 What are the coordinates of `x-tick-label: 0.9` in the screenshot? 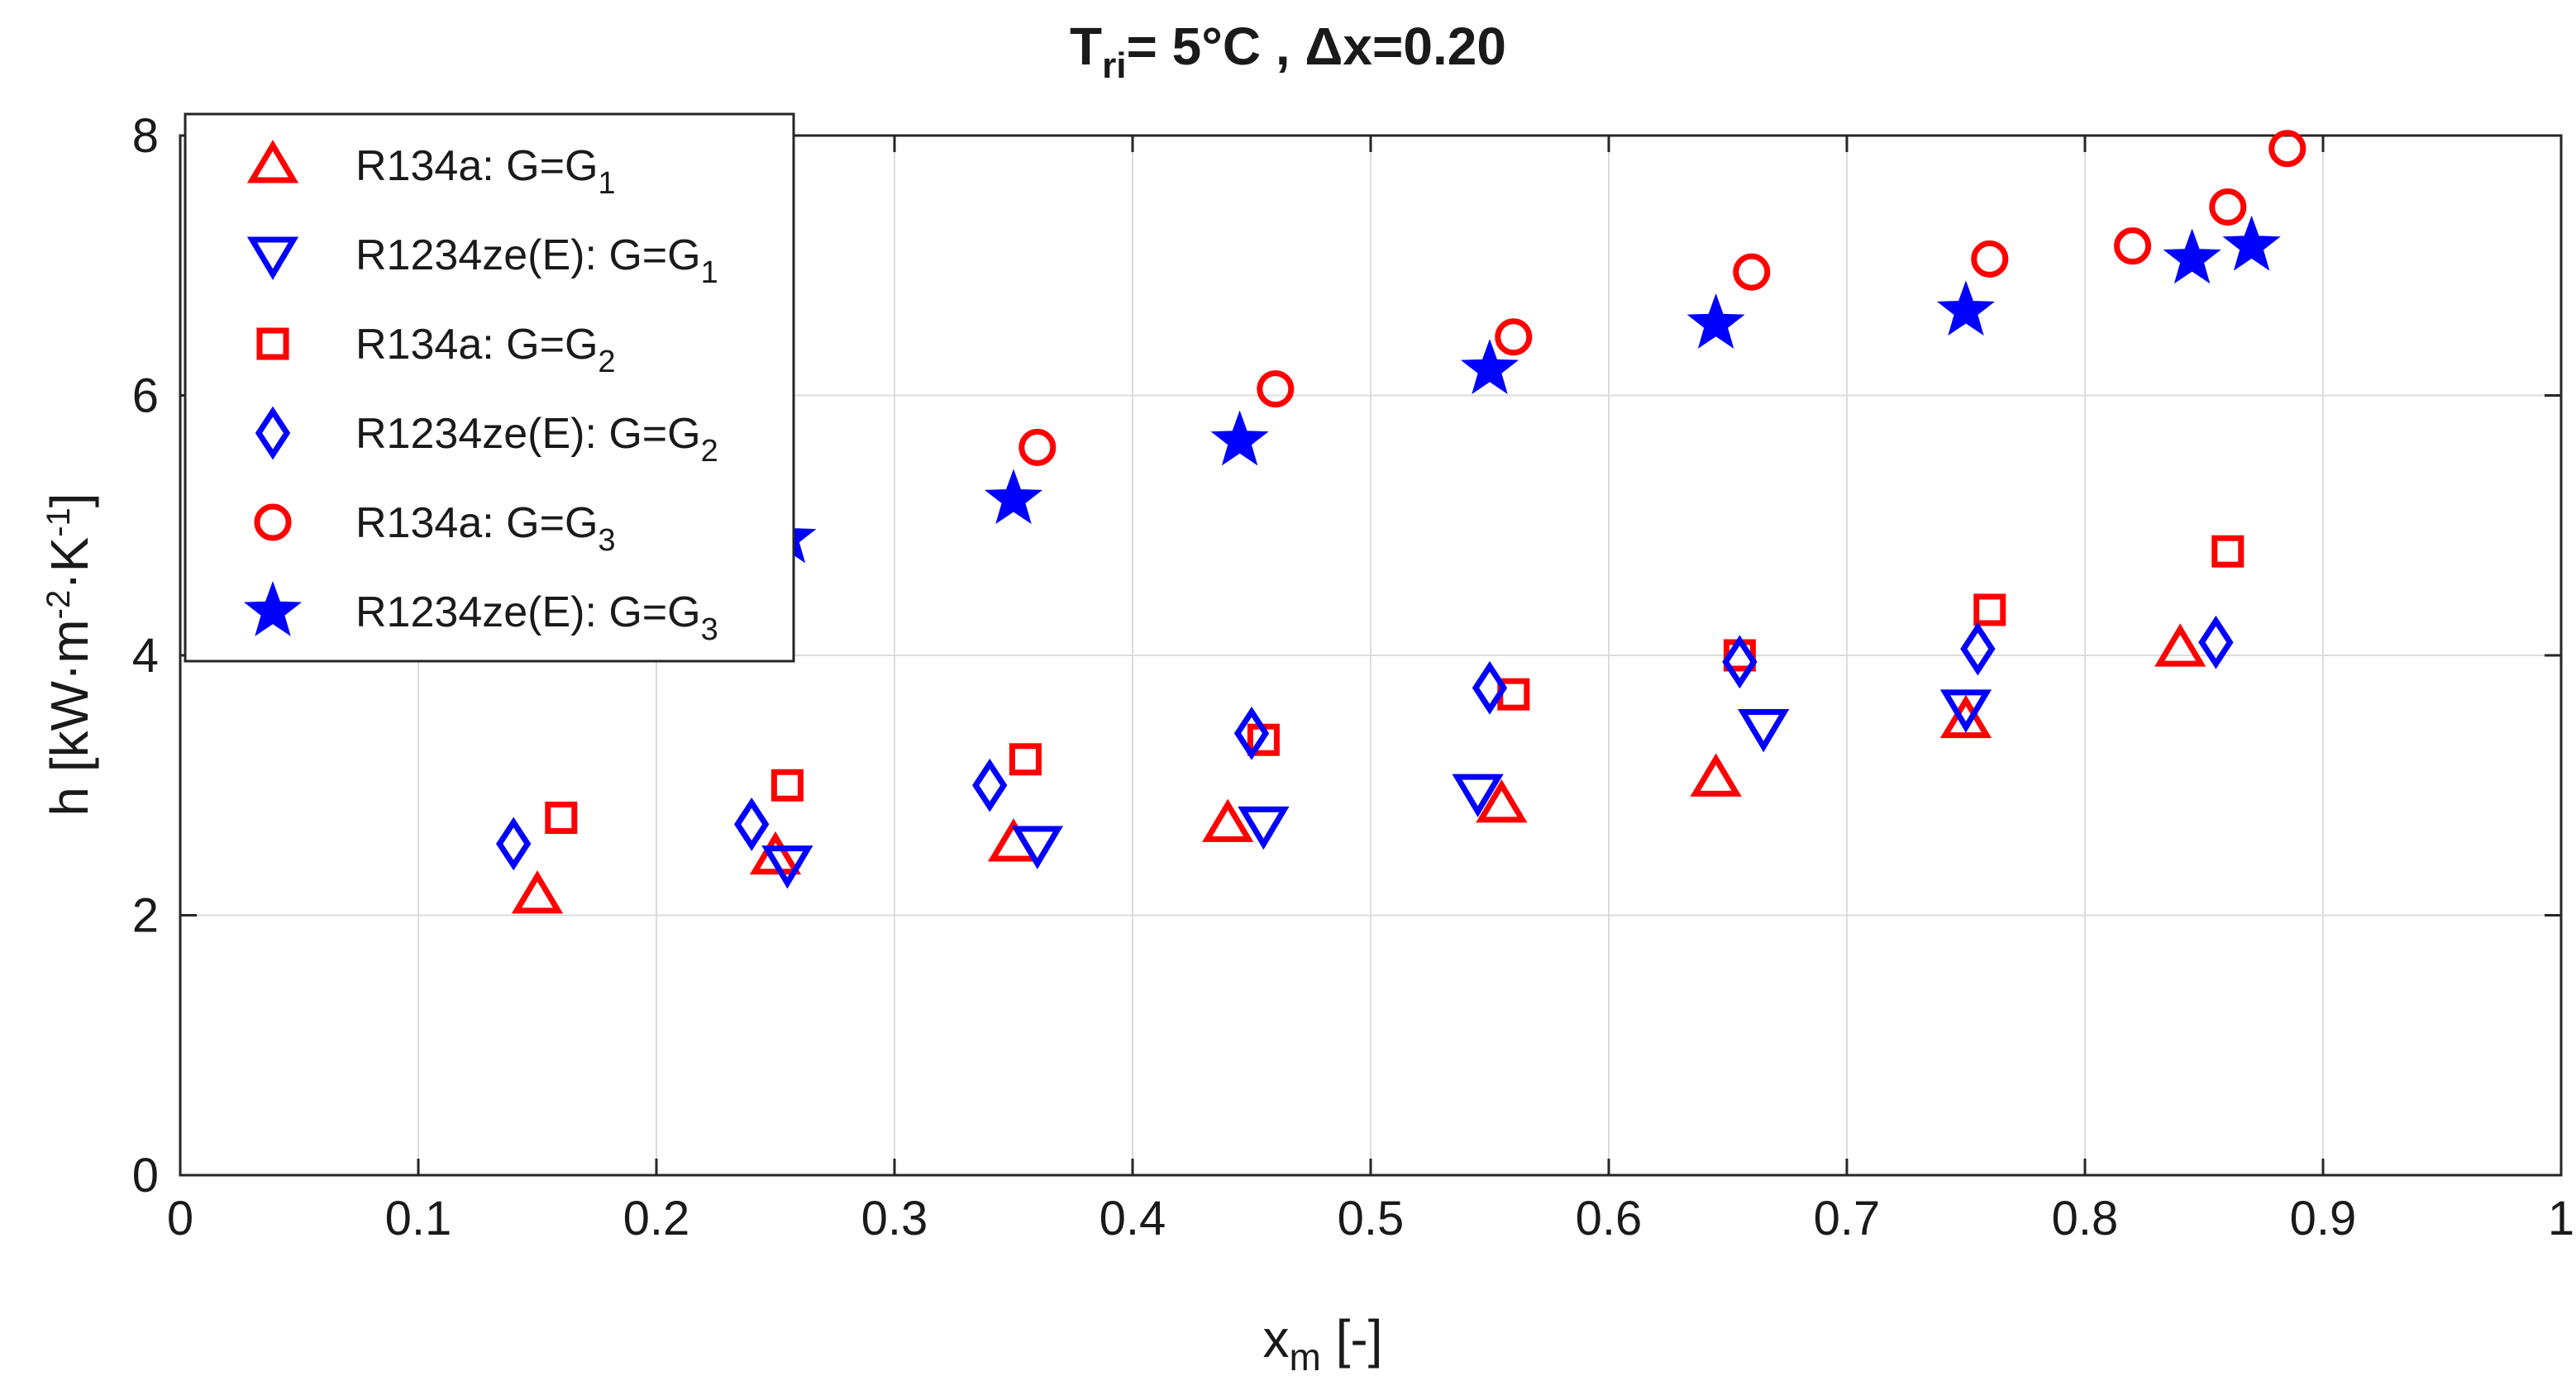 It's located at (2323, 1218).